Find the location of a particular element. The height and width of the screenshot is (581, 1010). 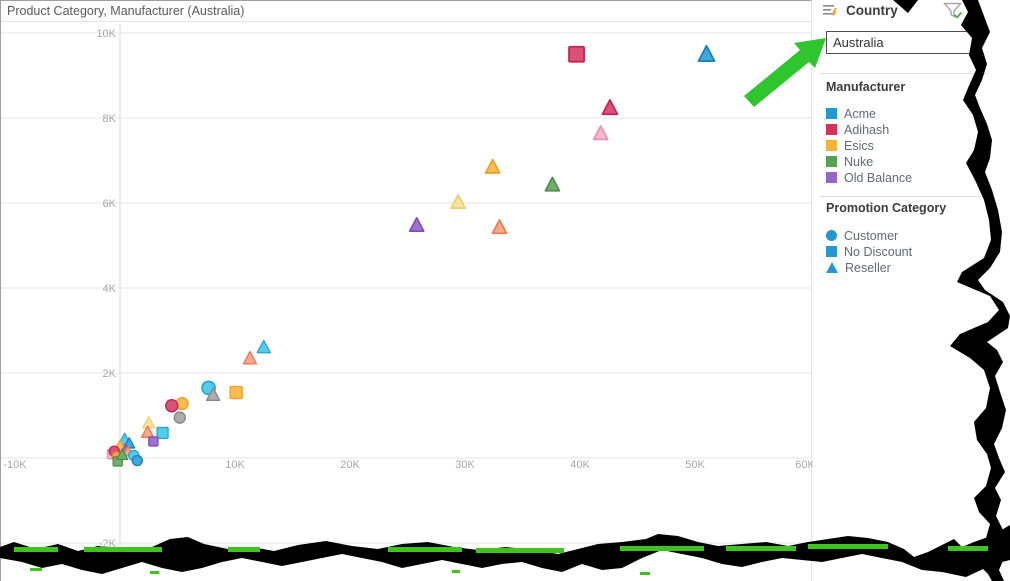

x-tick-label: 60K is located at coordinates (804, 465).